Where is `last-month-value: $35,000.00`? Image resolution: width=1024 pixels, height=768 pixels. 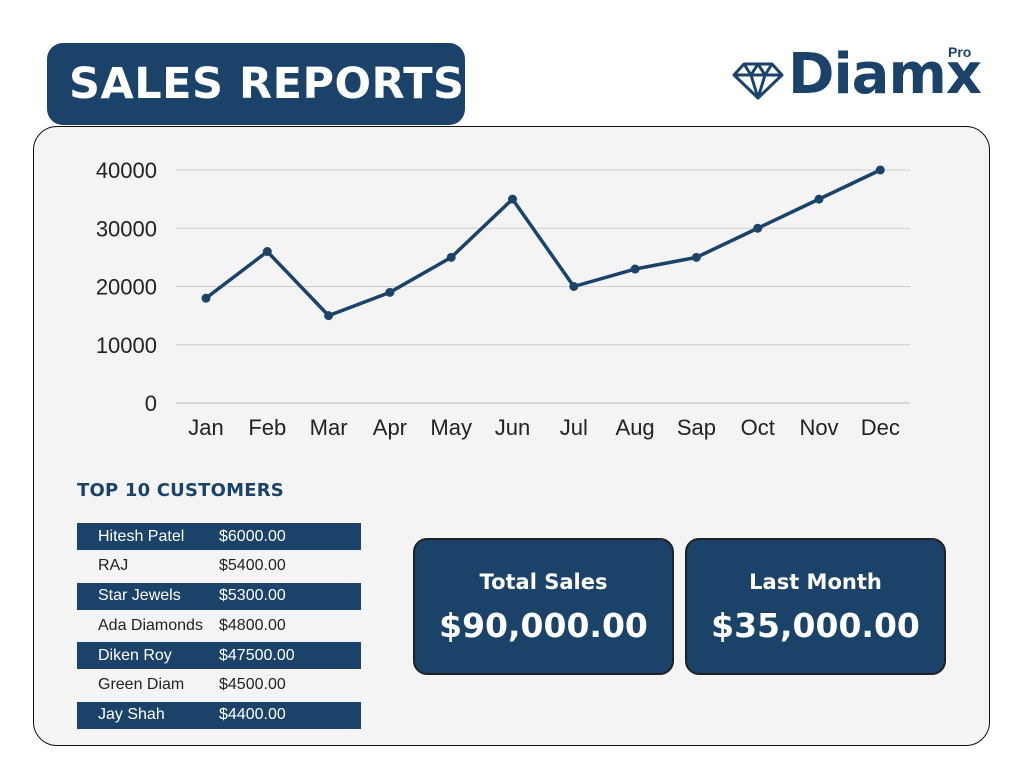 last-month-value: $35,000.00 is located at coordinates (815, 625).